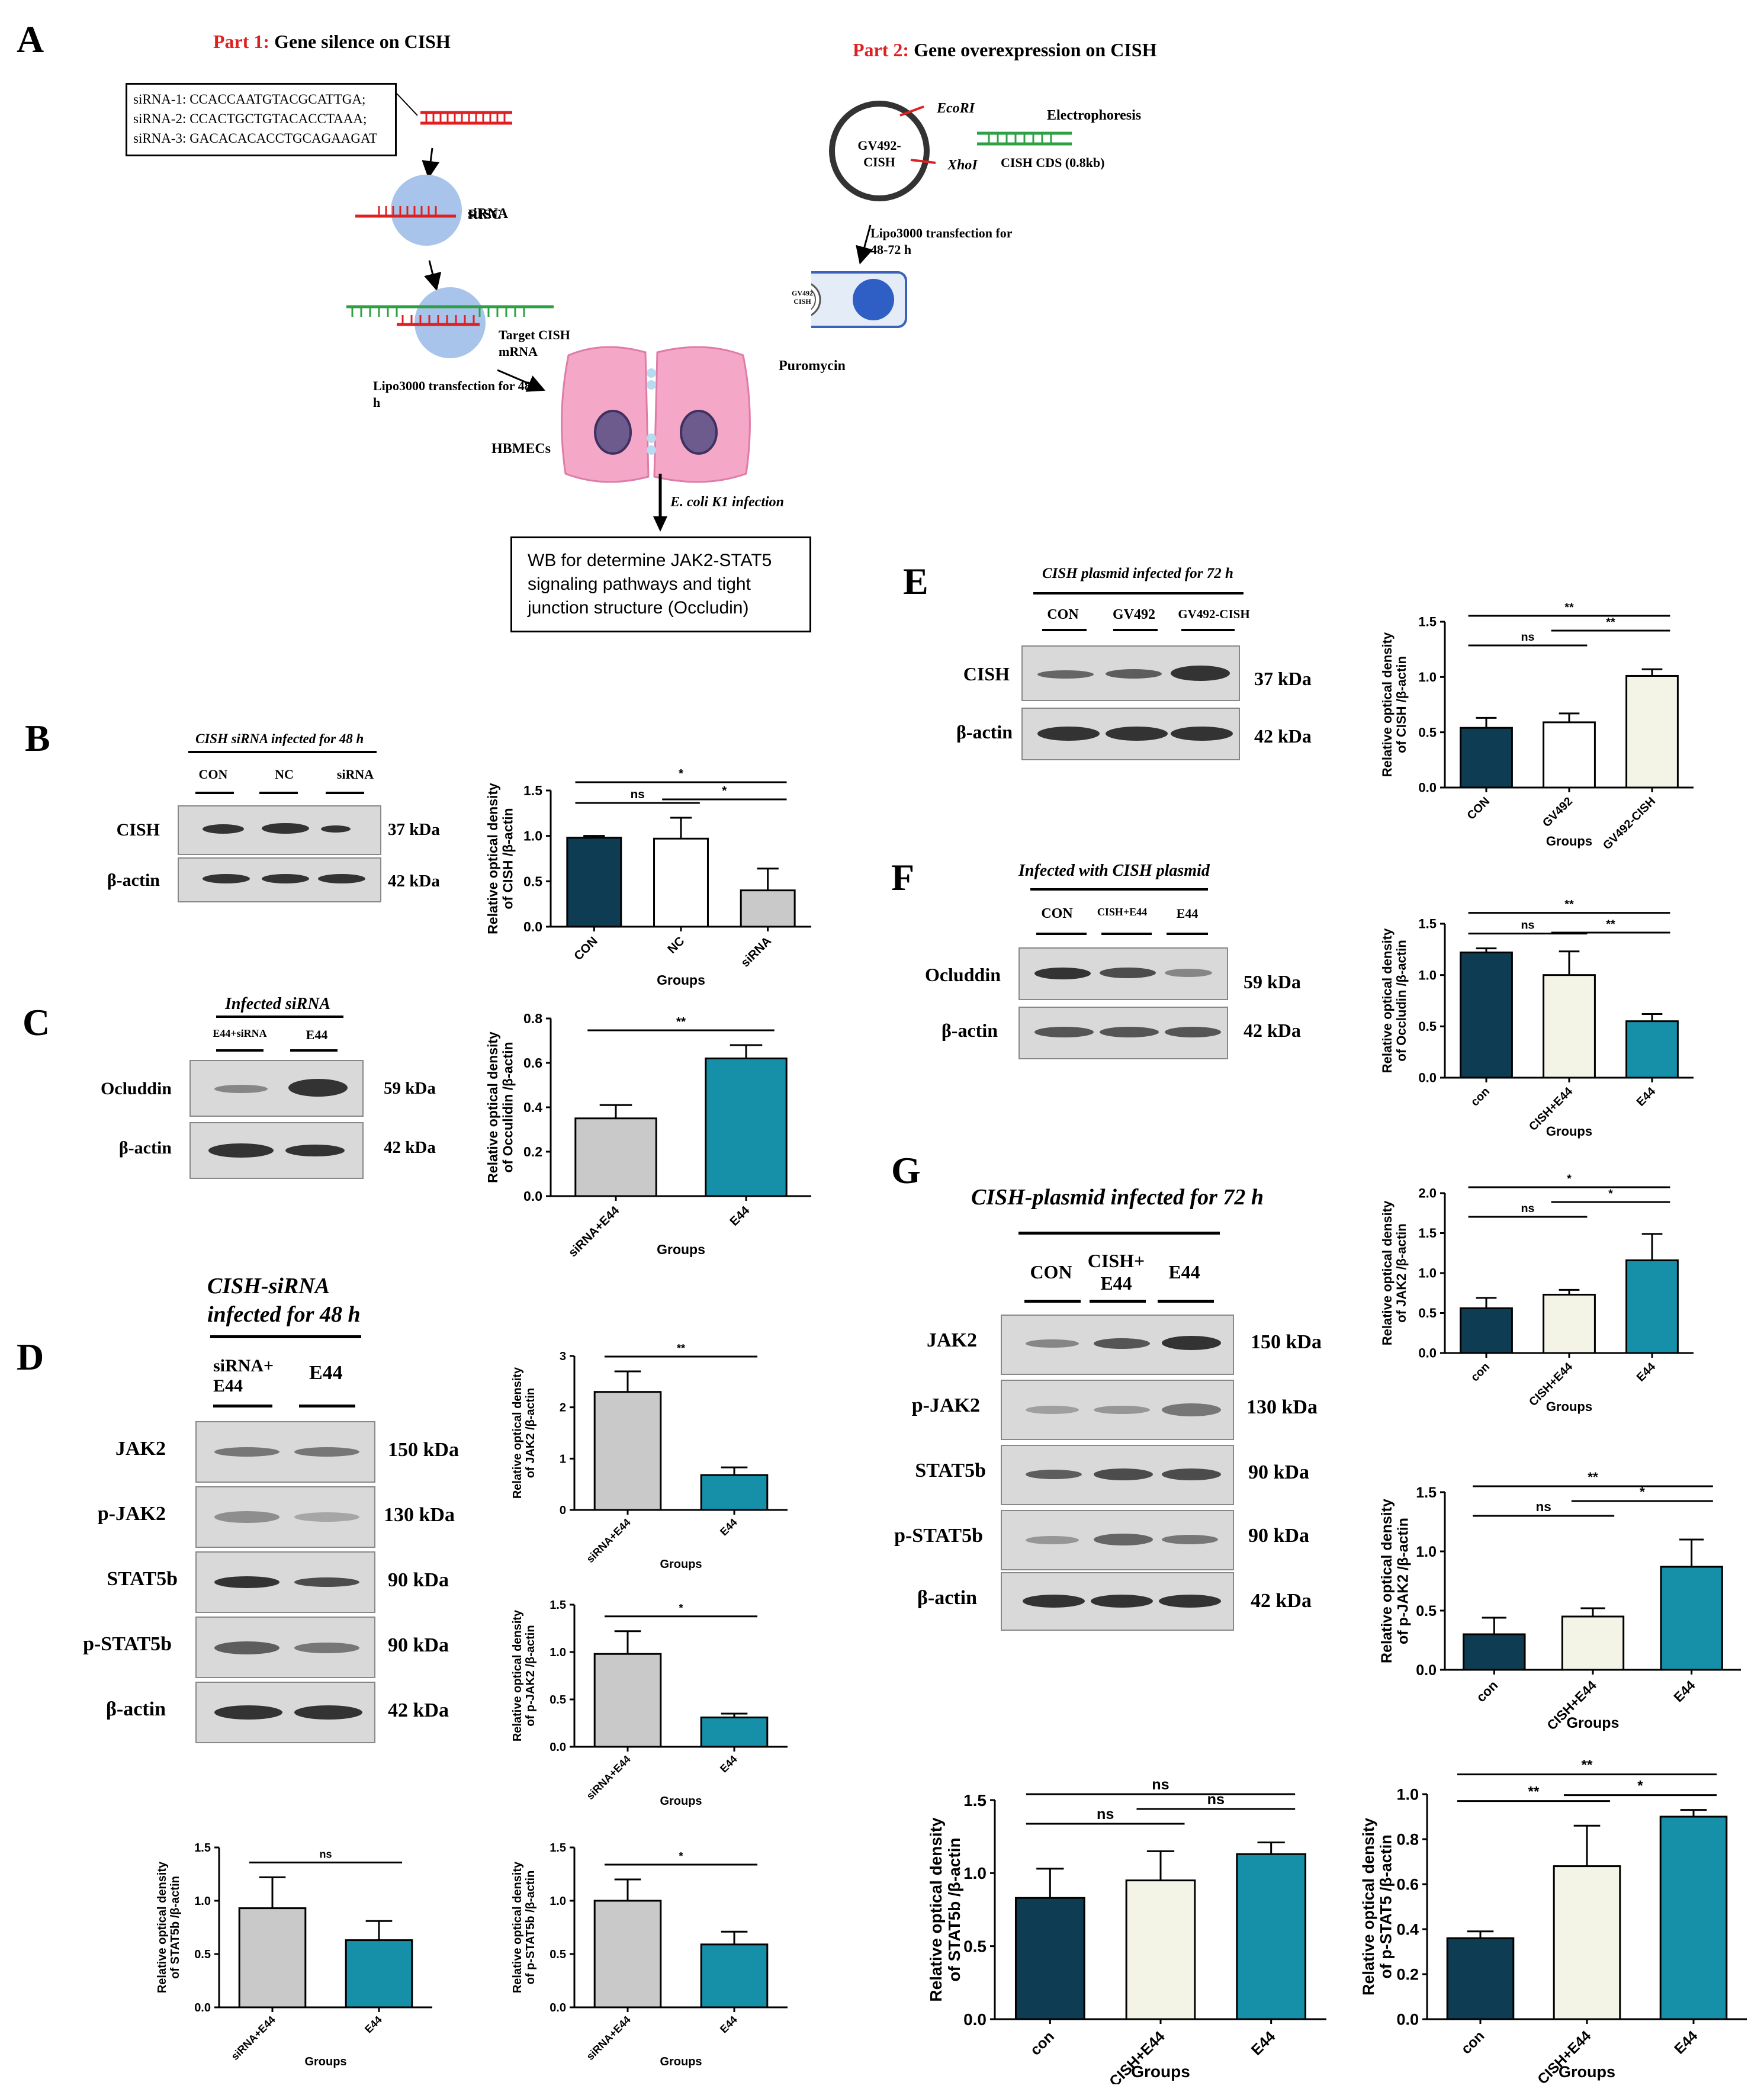 This screenshot has width=1764, height=2092. Describe the element at coordinates (532, 1151) in the screenshot. I see `y-tick-label: 0.2` at that location.